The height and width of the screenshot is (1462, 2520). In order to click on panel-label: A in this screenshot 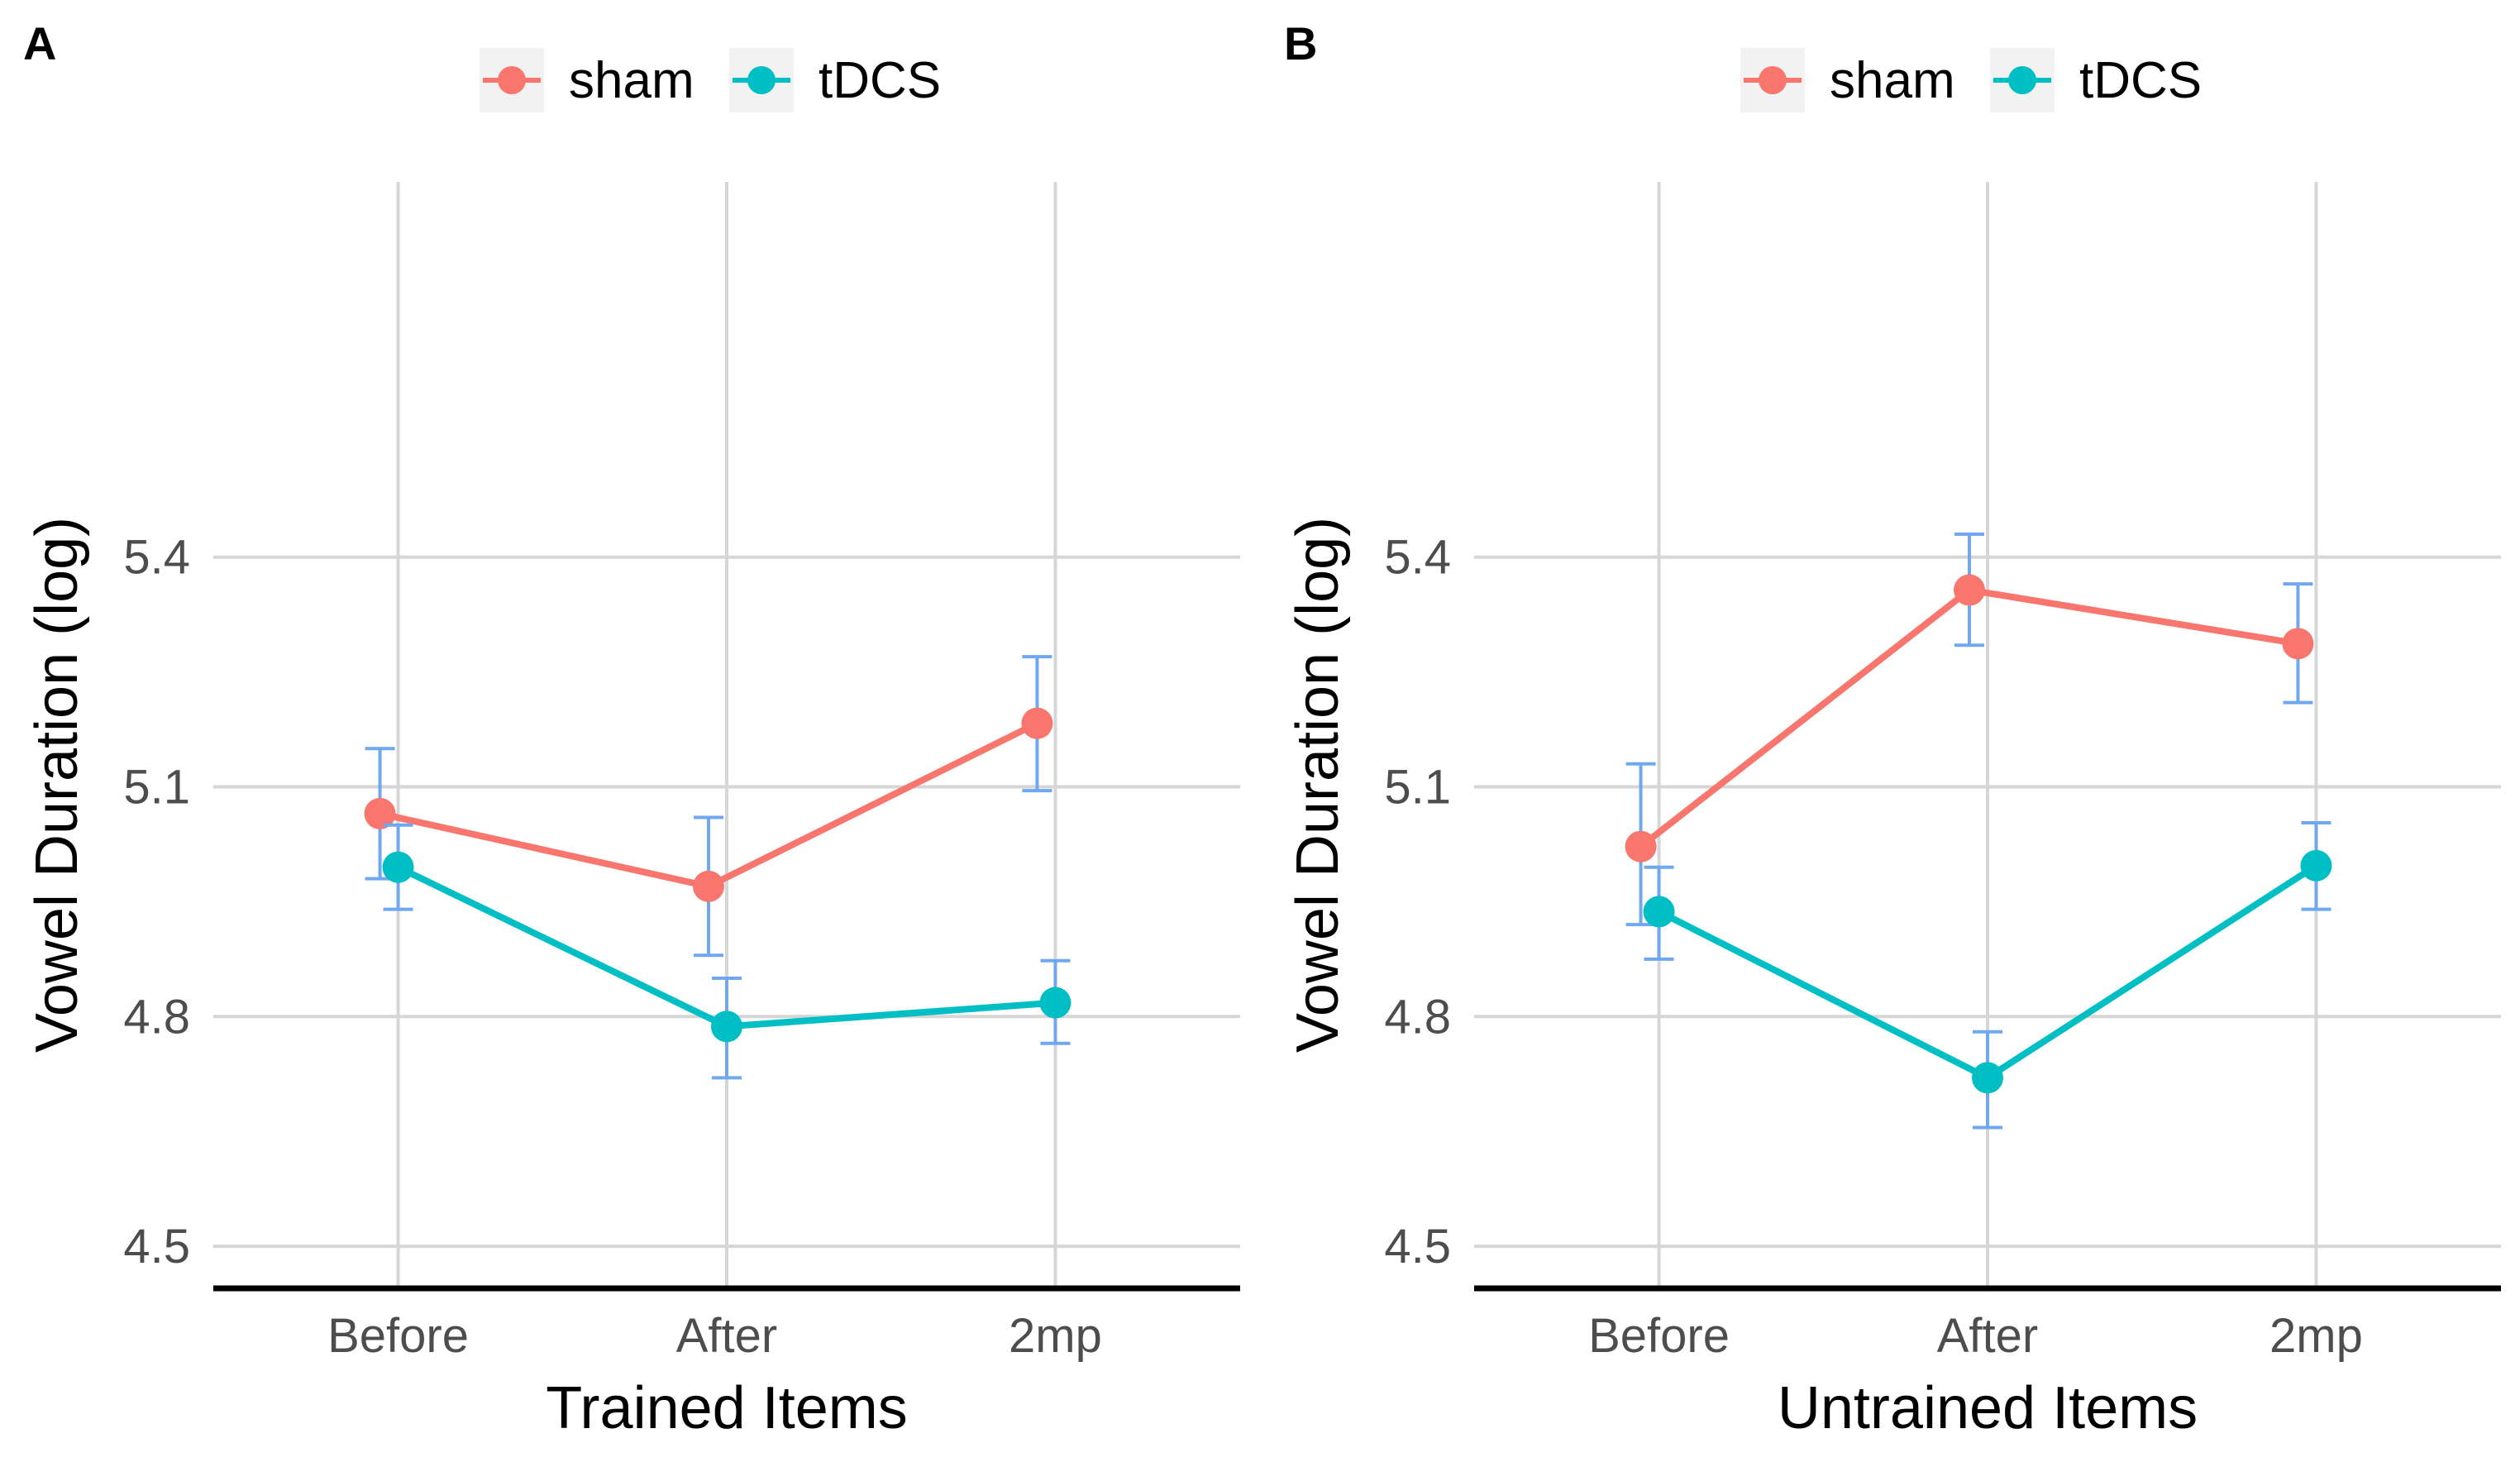, I will do `click(39, 43)`.